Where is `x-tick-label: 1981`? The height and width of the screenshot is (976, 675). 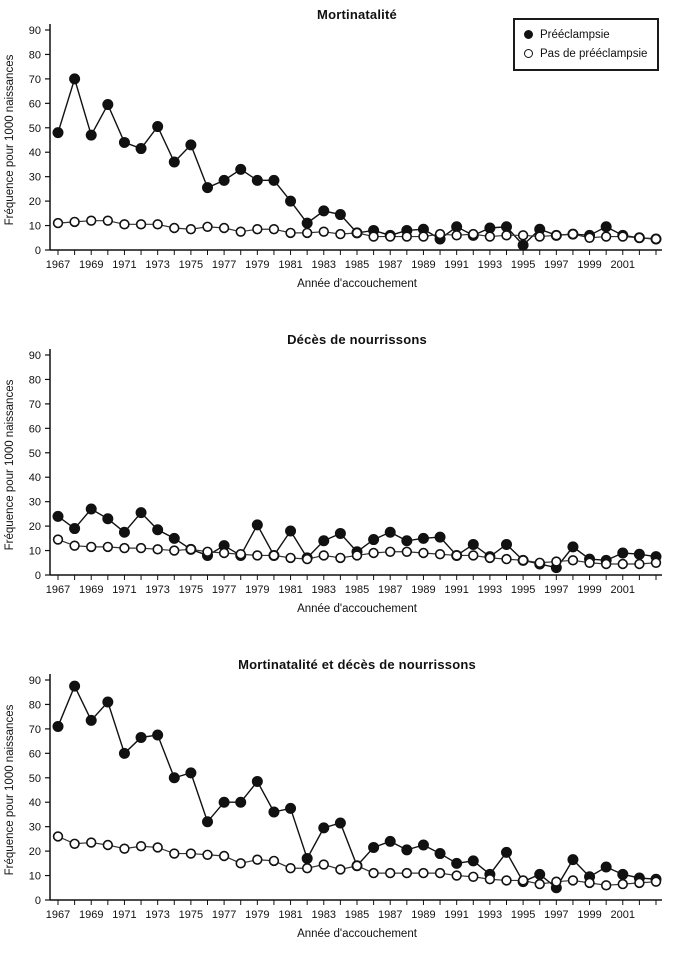
x-tick-label: 1981 is located at coordinates (290, 265).